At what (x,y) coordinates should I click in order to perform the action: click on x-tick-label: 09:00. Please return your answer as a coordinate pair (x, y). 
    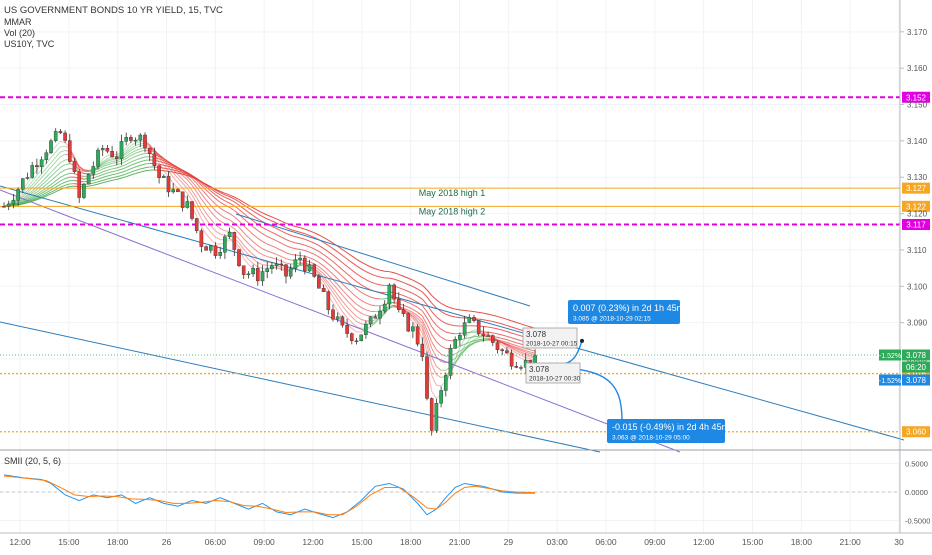
    Looking at the image, I should click on (265, 542).